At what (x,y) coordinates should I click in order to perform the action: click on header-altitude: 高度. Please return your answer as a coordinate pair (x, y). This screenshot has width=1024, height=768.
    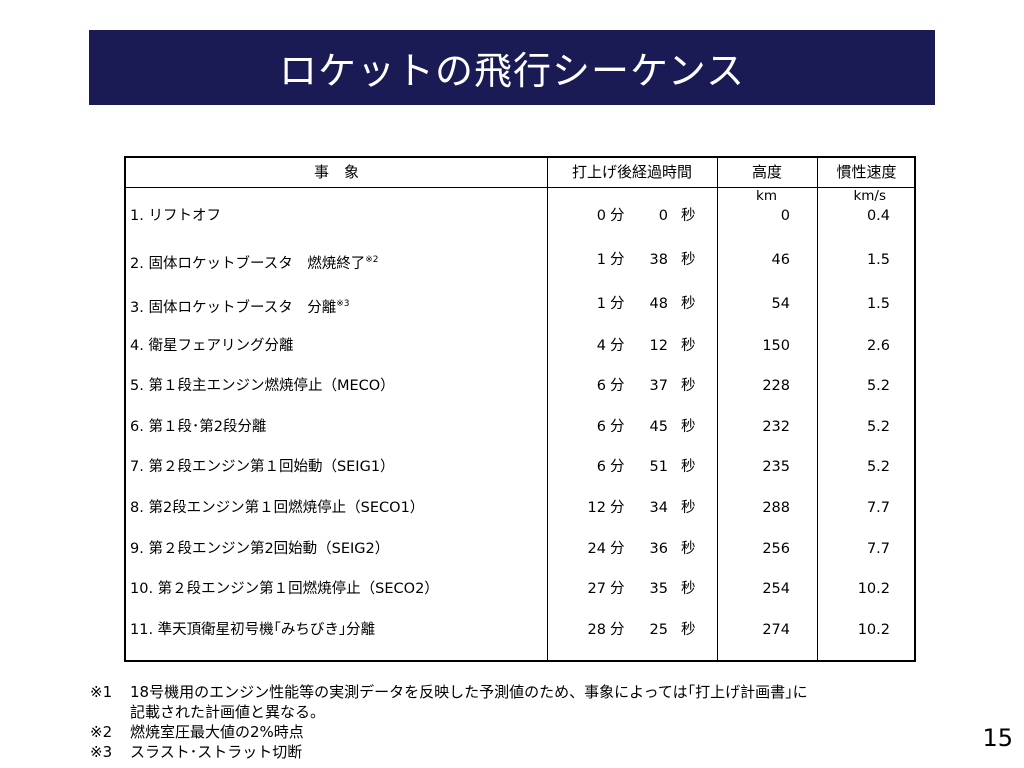
    Looking at the image, I should click on (766, 172).